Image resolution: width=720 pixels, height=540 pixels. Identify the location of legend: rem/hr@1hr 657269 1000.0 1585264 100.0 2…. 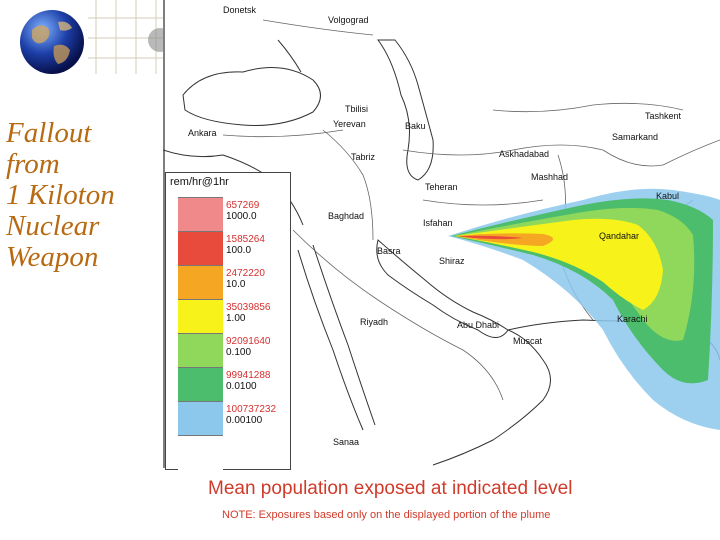
(228, 321).